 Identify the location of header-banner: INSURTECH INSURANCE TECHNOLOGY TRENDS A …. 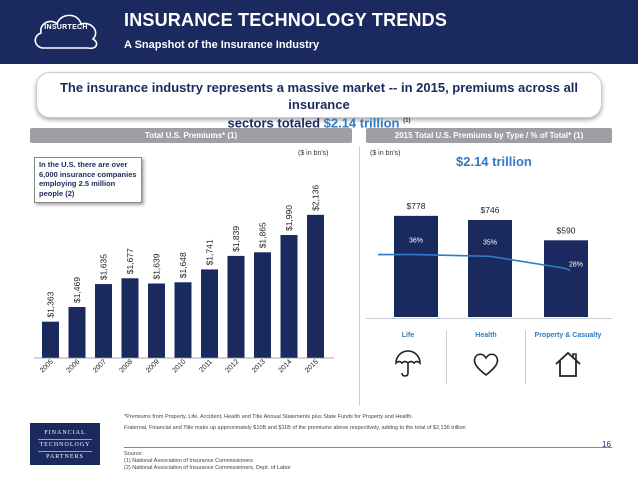
(319, 32).